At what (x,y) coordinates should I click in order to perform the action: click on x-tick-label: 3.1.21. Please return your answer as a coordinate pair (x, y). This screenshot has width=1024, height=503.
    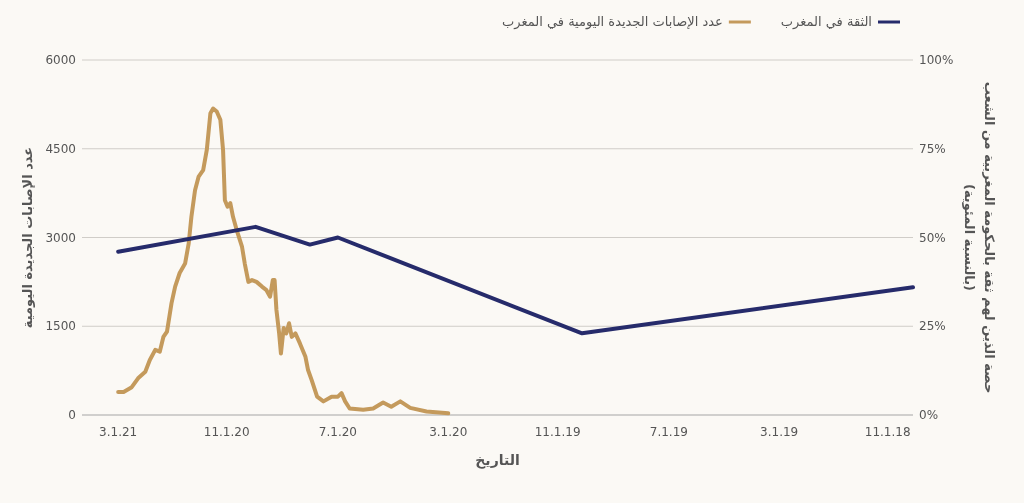
    Looking at the image, I should click on (118, 432).